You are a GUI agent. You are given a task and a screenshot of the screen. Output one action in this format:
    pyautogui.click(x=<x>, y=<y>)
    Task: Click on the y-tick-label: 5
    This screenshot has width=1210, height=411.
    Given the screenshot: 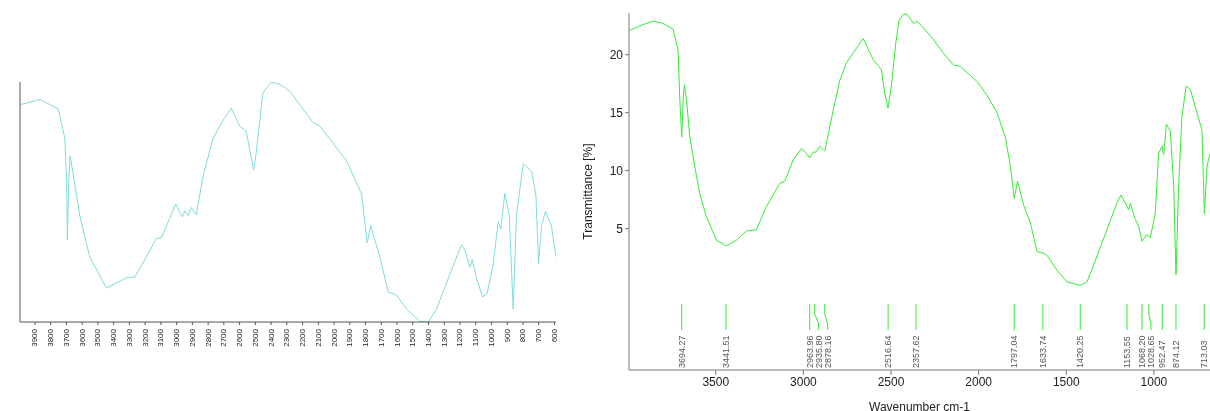 What is the action you would take?
    pyautogui.click(x=620, y=228)
    